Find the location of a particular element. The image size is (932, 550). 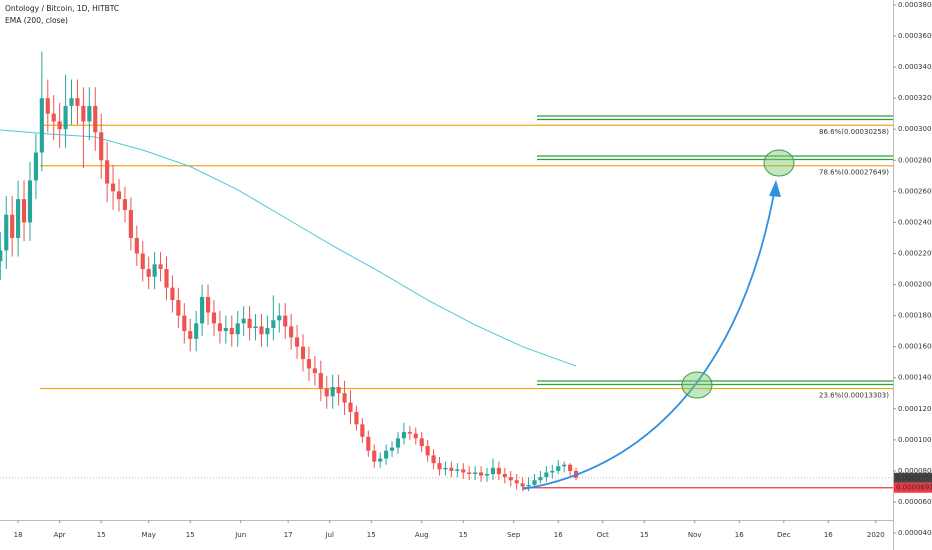

x-tick-label: Sep is located at coordinates (514, 535).